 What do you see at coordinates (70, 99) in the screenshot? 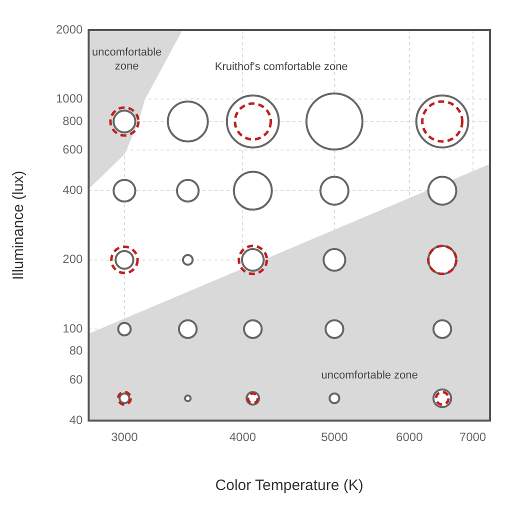
I see `y-tick-label: 1000` at bounding box center [70, 99].